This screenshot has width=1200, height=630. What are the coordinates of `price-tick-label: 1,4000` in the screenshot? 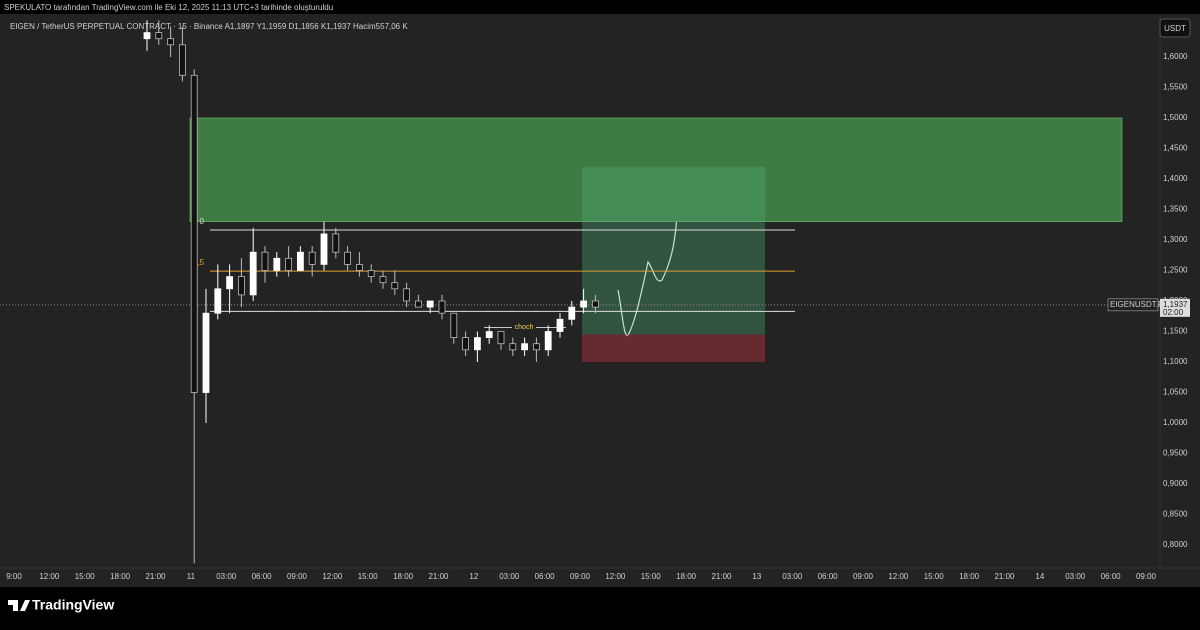 It's located at (1175, 178).